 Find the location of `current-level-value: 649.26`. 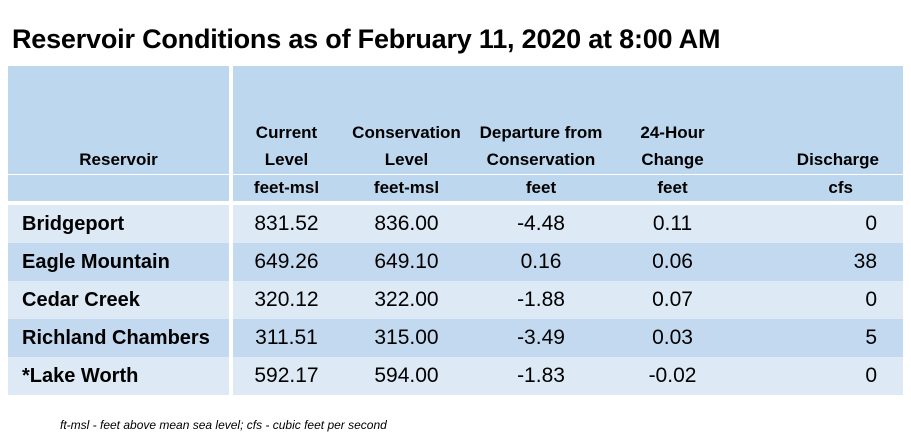

current-level-value: 649.26 is located at coordinates (284, 262).